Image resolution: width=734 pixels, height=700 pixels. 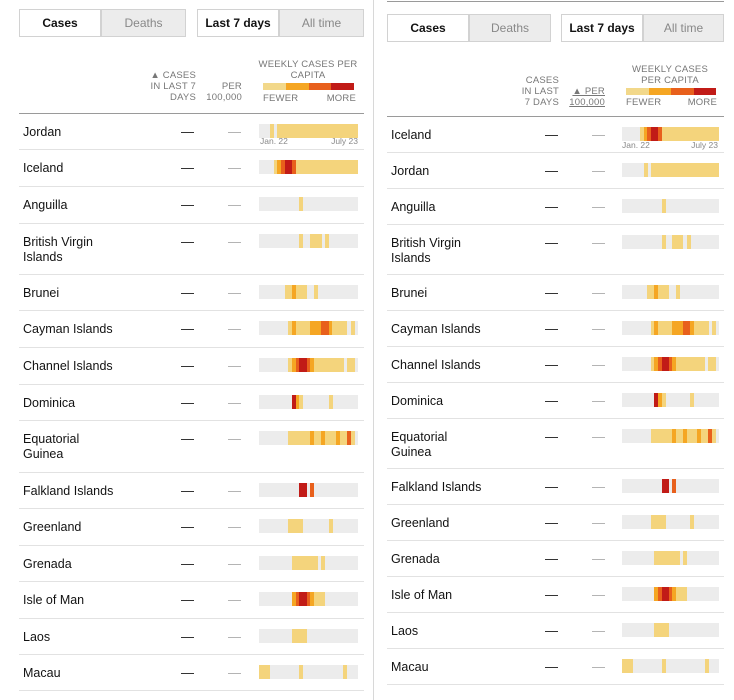 I want to click on per-100k-column-header: PER 100,000, so click(x=224, y=92).